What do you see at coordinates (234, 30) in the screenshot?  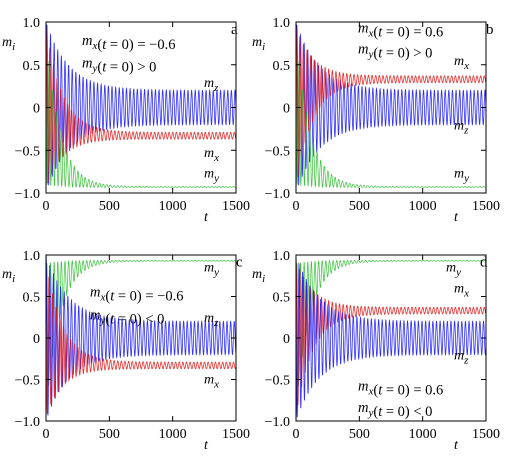 I see `panel-letter: a` at bounding box center [234, 30].